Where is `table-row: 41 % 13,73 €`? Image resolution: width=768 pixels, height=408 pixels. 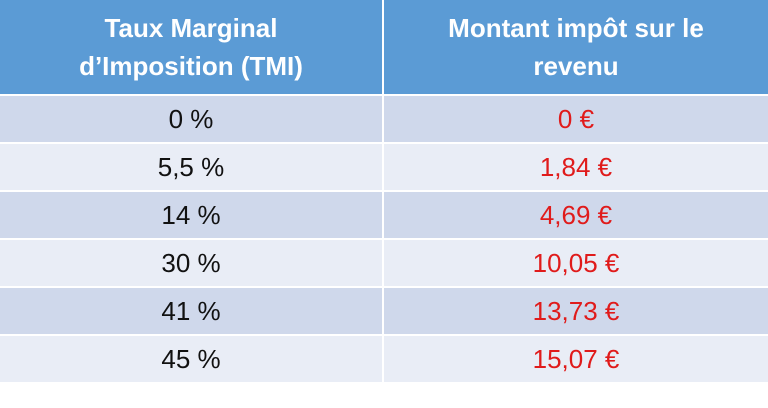
table-row: 41 % 13,73 € is located at coordinates (384, 312).